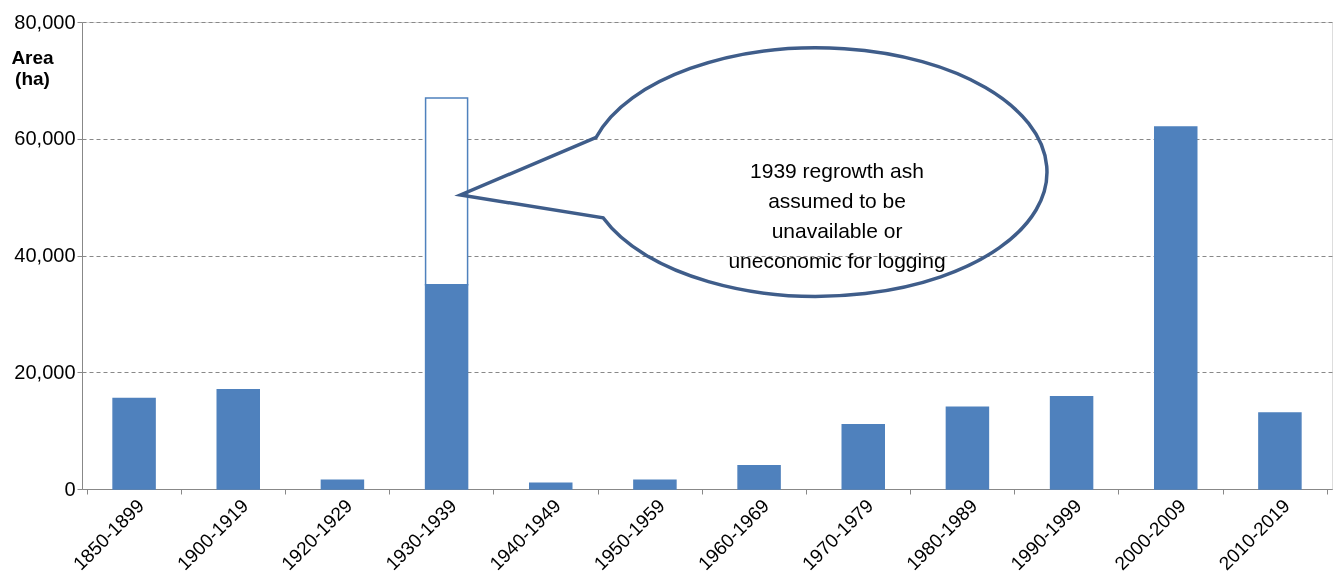  Describe the element at coordinates (45, 371) in the screenshot. I see `y-tick-label: 20,000` at that location.